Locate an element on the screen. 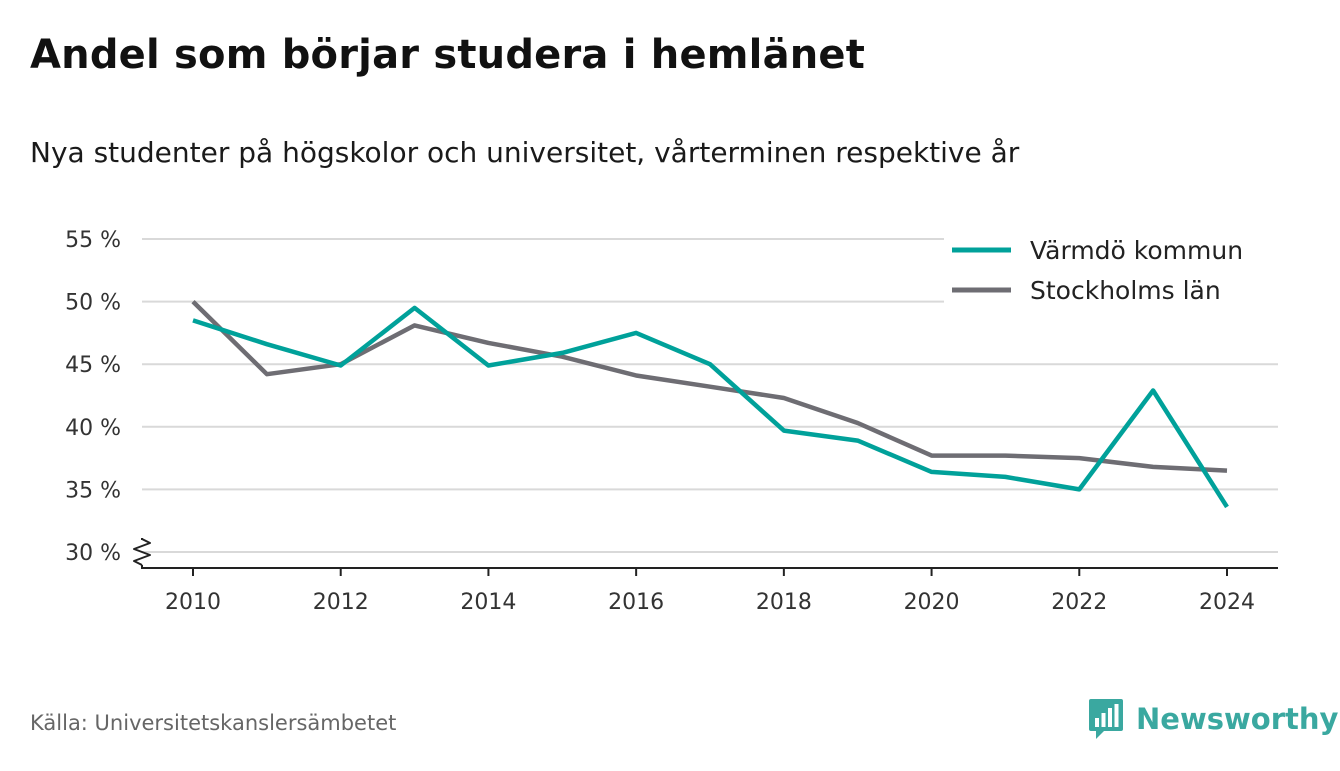 The width and height of the screenshot is (1340, 771). y-tick-label: 30 % is located at coordinates (93, 553).